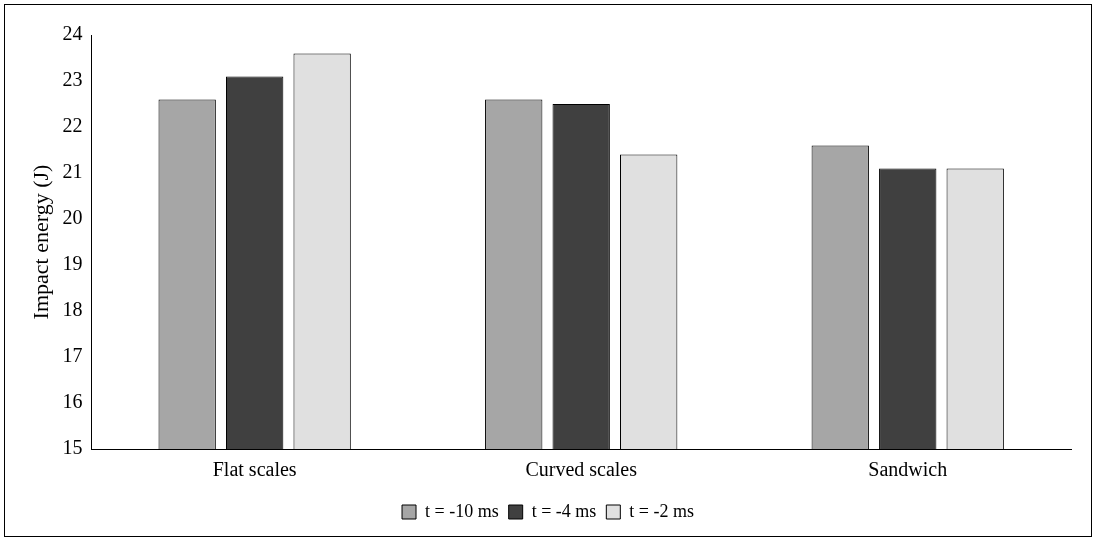  Describe the element at coordinates (72, 79) in the screenshot. I see `y-tick-label: 23` at that location.